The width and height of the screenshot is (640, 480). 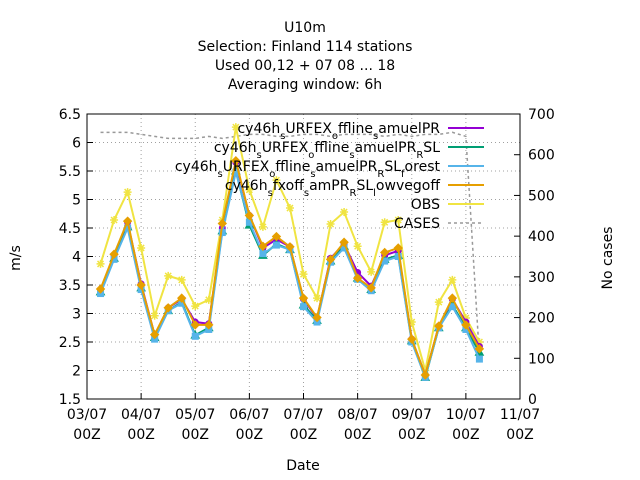 What do you see at coordinates (70, 400) in the screenshot?
I see `y-tick-label: 1.5` at bounding box center [70, 400].